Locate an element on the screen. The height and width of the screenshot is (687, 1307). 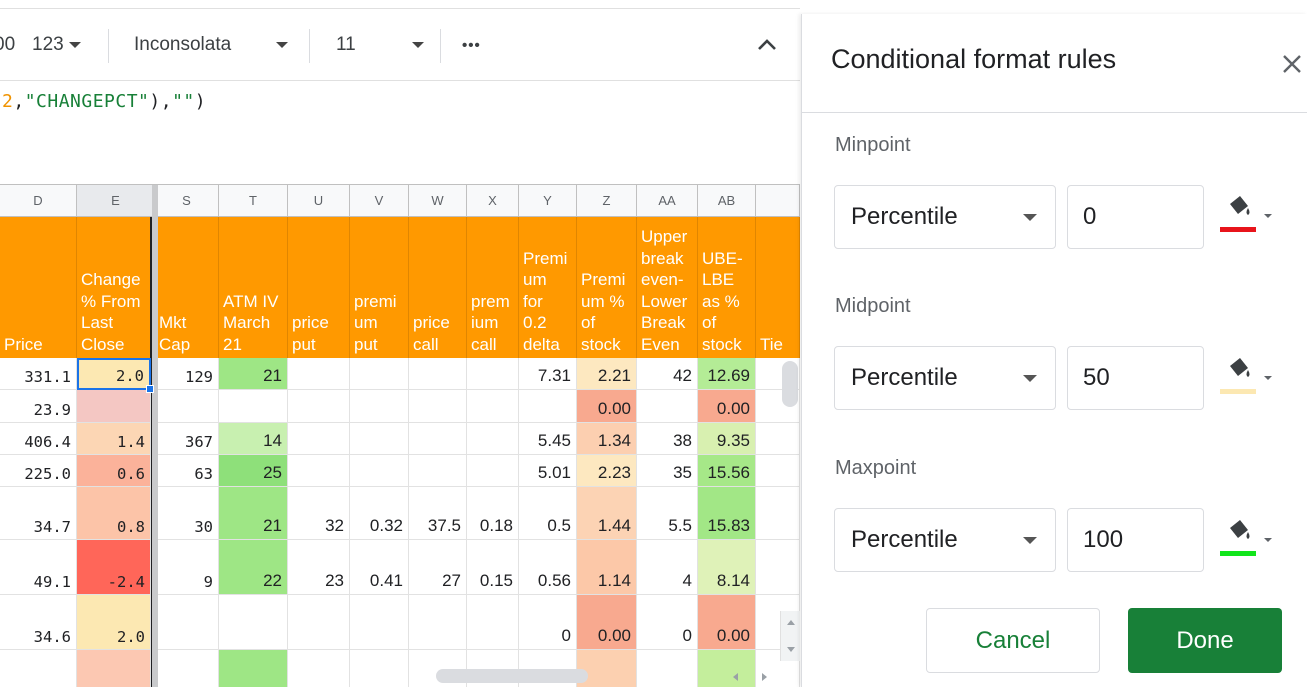
minpoint-value-input: 0 is located at coordinates (1135, 217).